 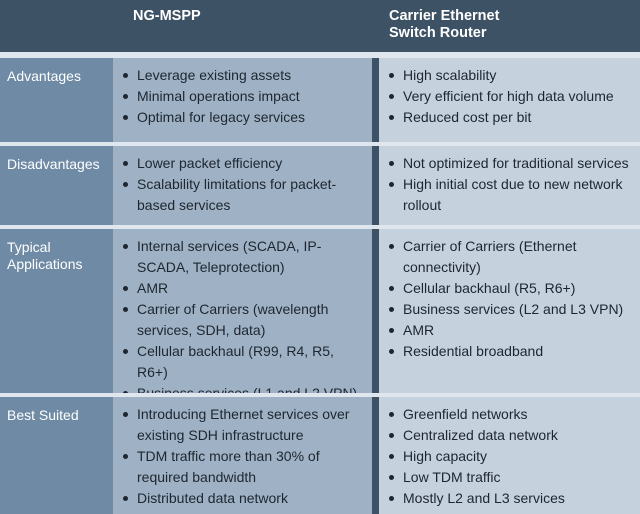 What do you see at coordinates (510, 117) in the screenshot?
I see `list-item: Reduced cost per bit` at bounding box center [510, 117].